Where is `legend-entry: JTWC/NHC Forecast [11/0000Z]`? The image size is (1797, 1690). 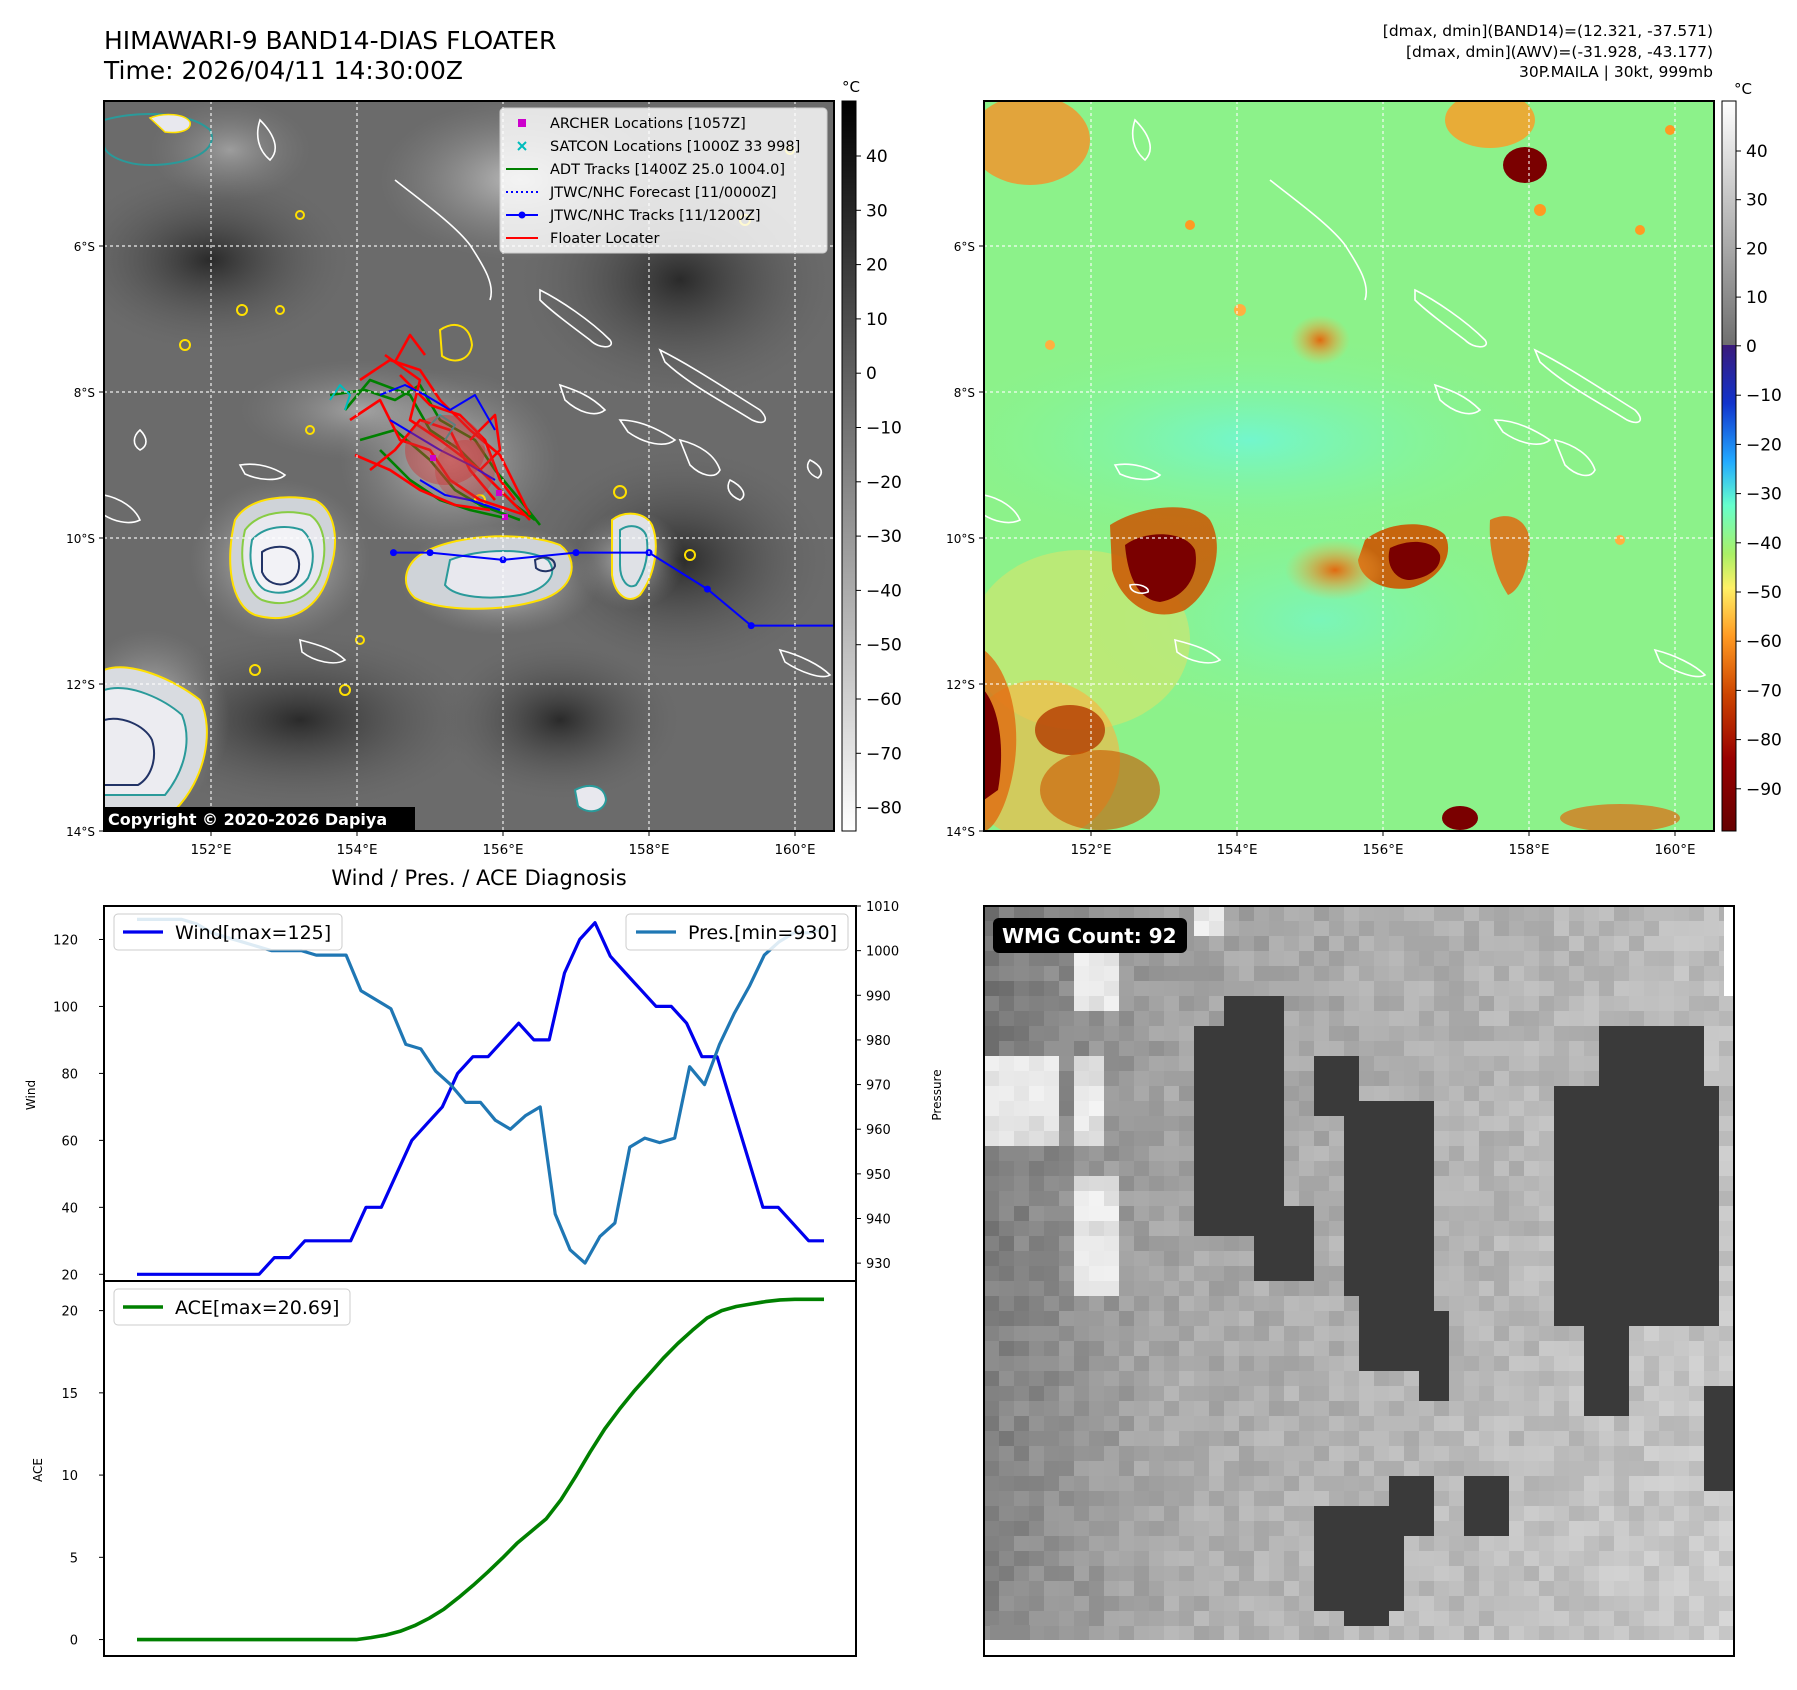 legend-entry: JTWC/NHC Forecast [11/0000Z] is located at coordinates (641, 193).